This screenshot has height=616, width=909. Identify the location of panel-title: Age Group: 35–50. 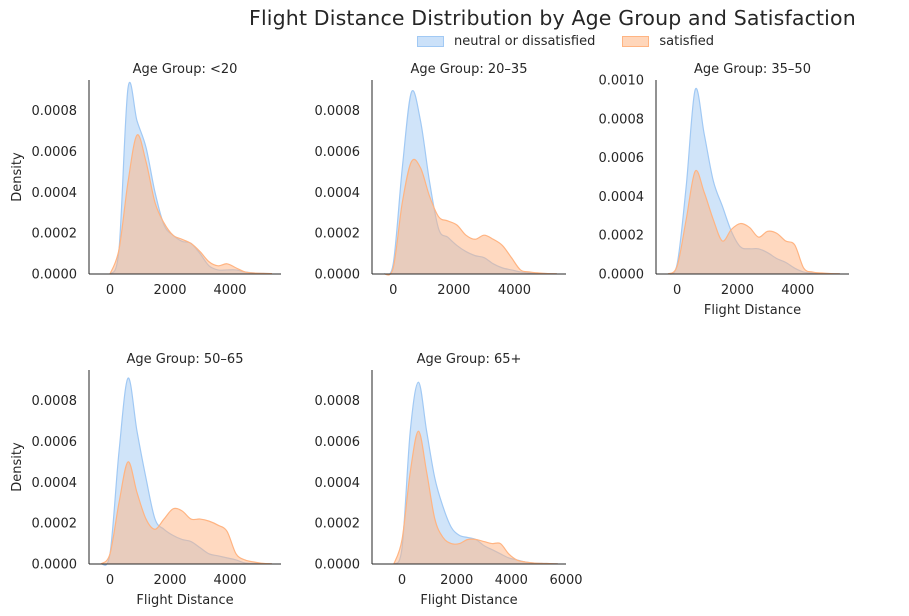
(752, 69).